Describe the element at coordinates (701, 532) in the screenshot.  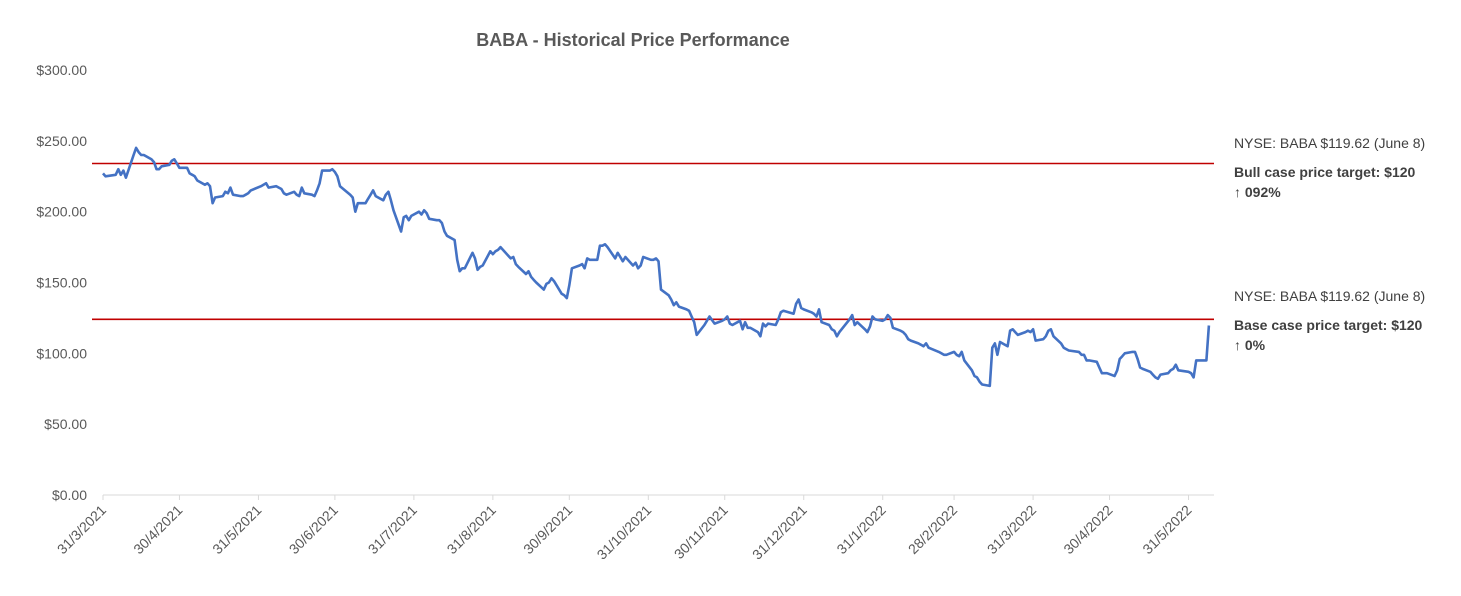
I see `x-tick-label: 30/11/2021` at that location.